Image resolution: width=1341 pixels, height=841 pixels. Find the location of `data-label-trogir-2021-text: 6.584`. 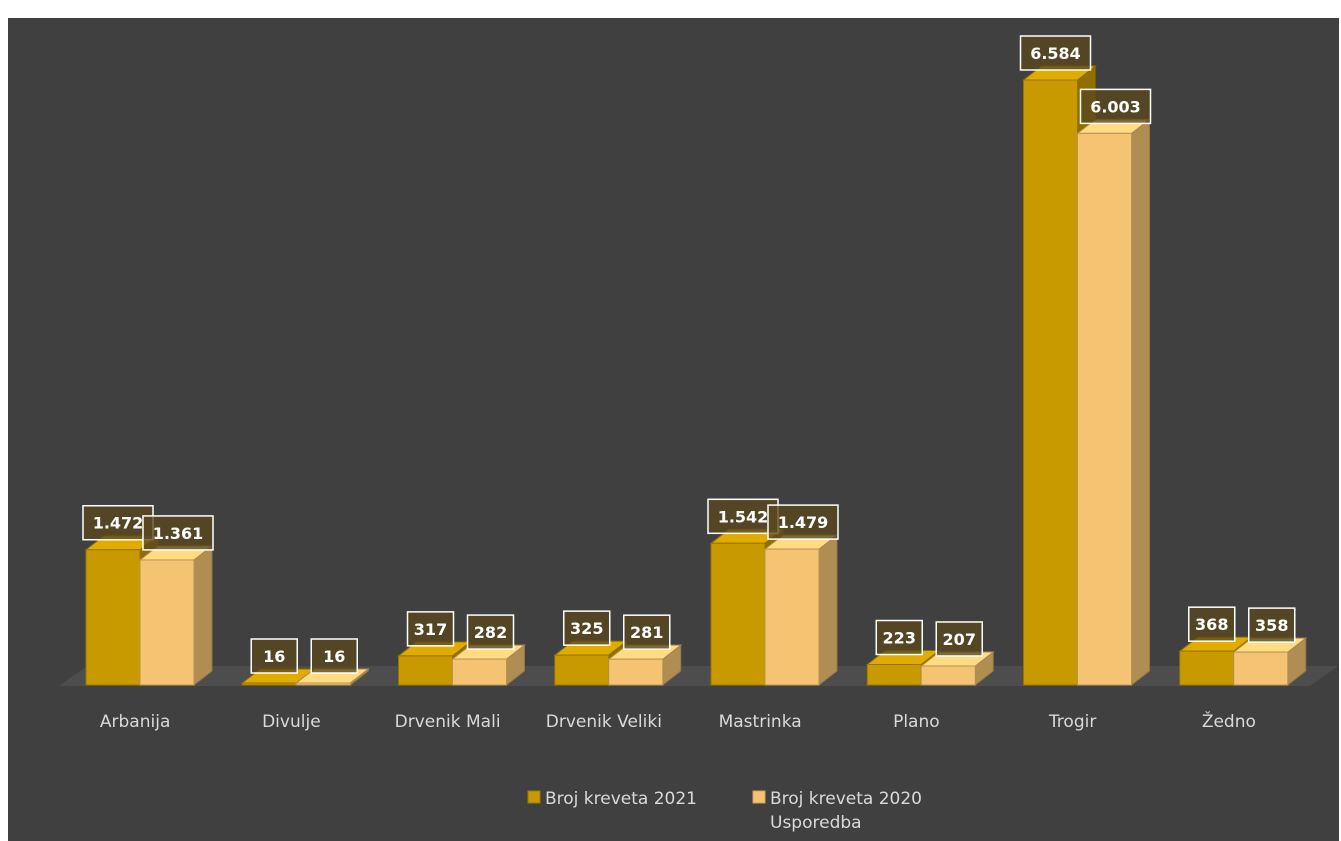

data-label-trogir-2021-text: 6.584 is located at coordinates (1055, 53).